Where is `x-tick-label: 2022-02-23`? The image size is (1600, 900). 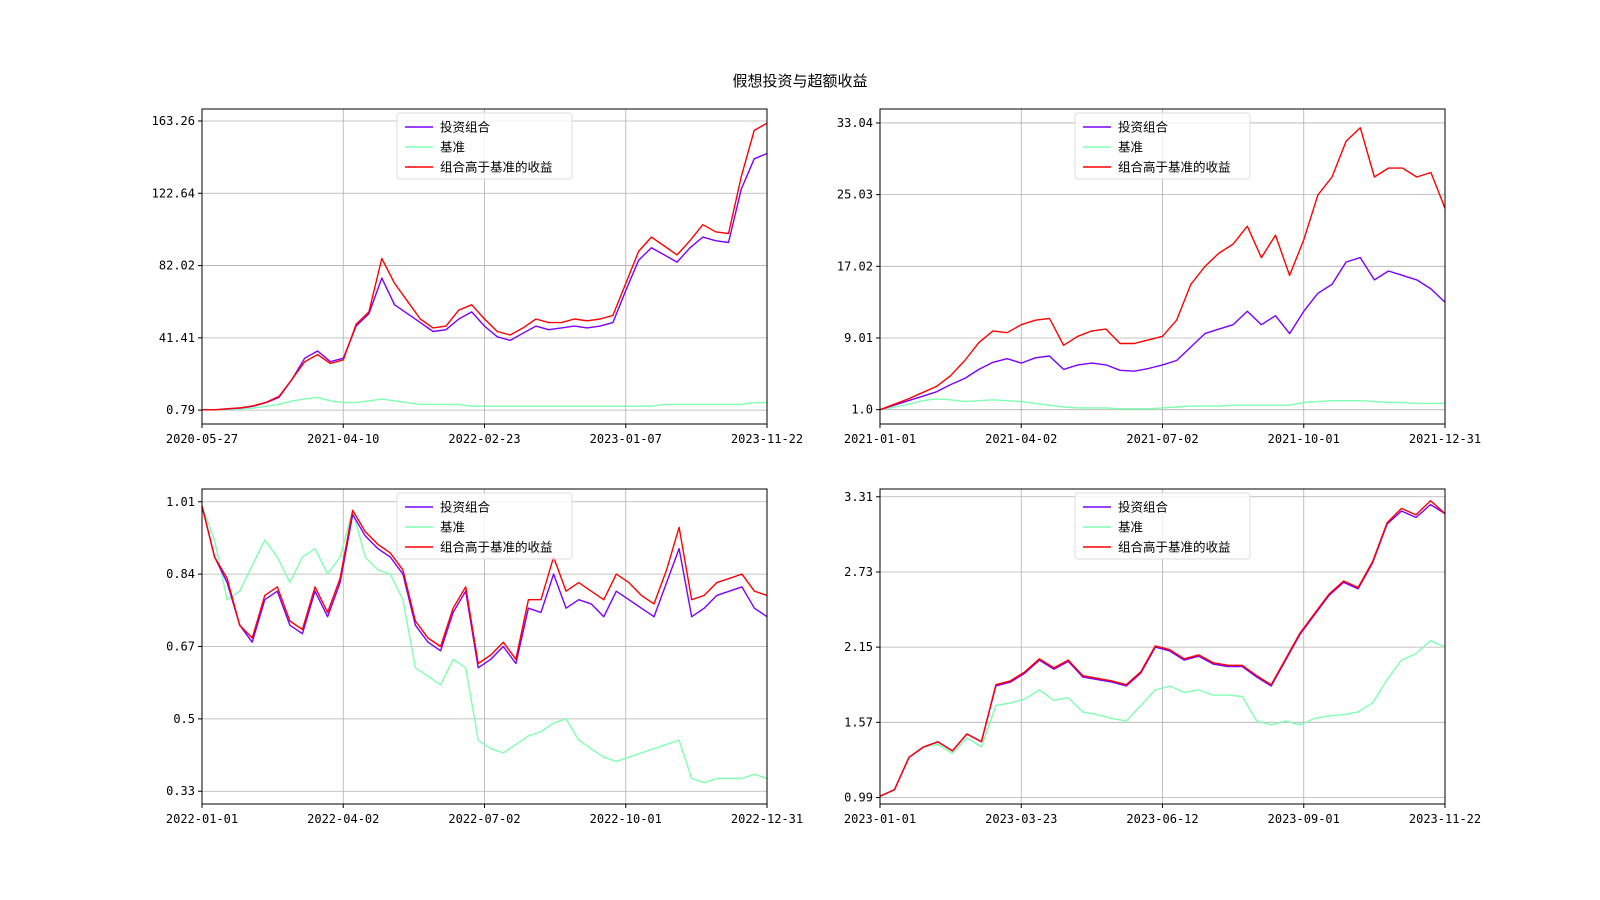
x-tick-label: 2022-02-23 is located at coordinates (484, 439).